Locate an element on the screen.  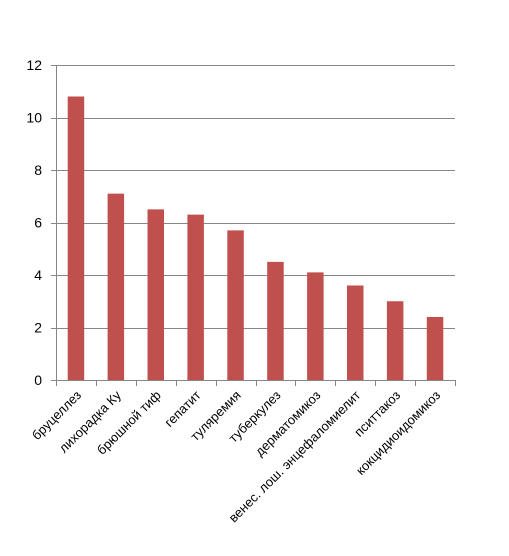
y-tick-label: 0 is located at coordinates (38, 380).